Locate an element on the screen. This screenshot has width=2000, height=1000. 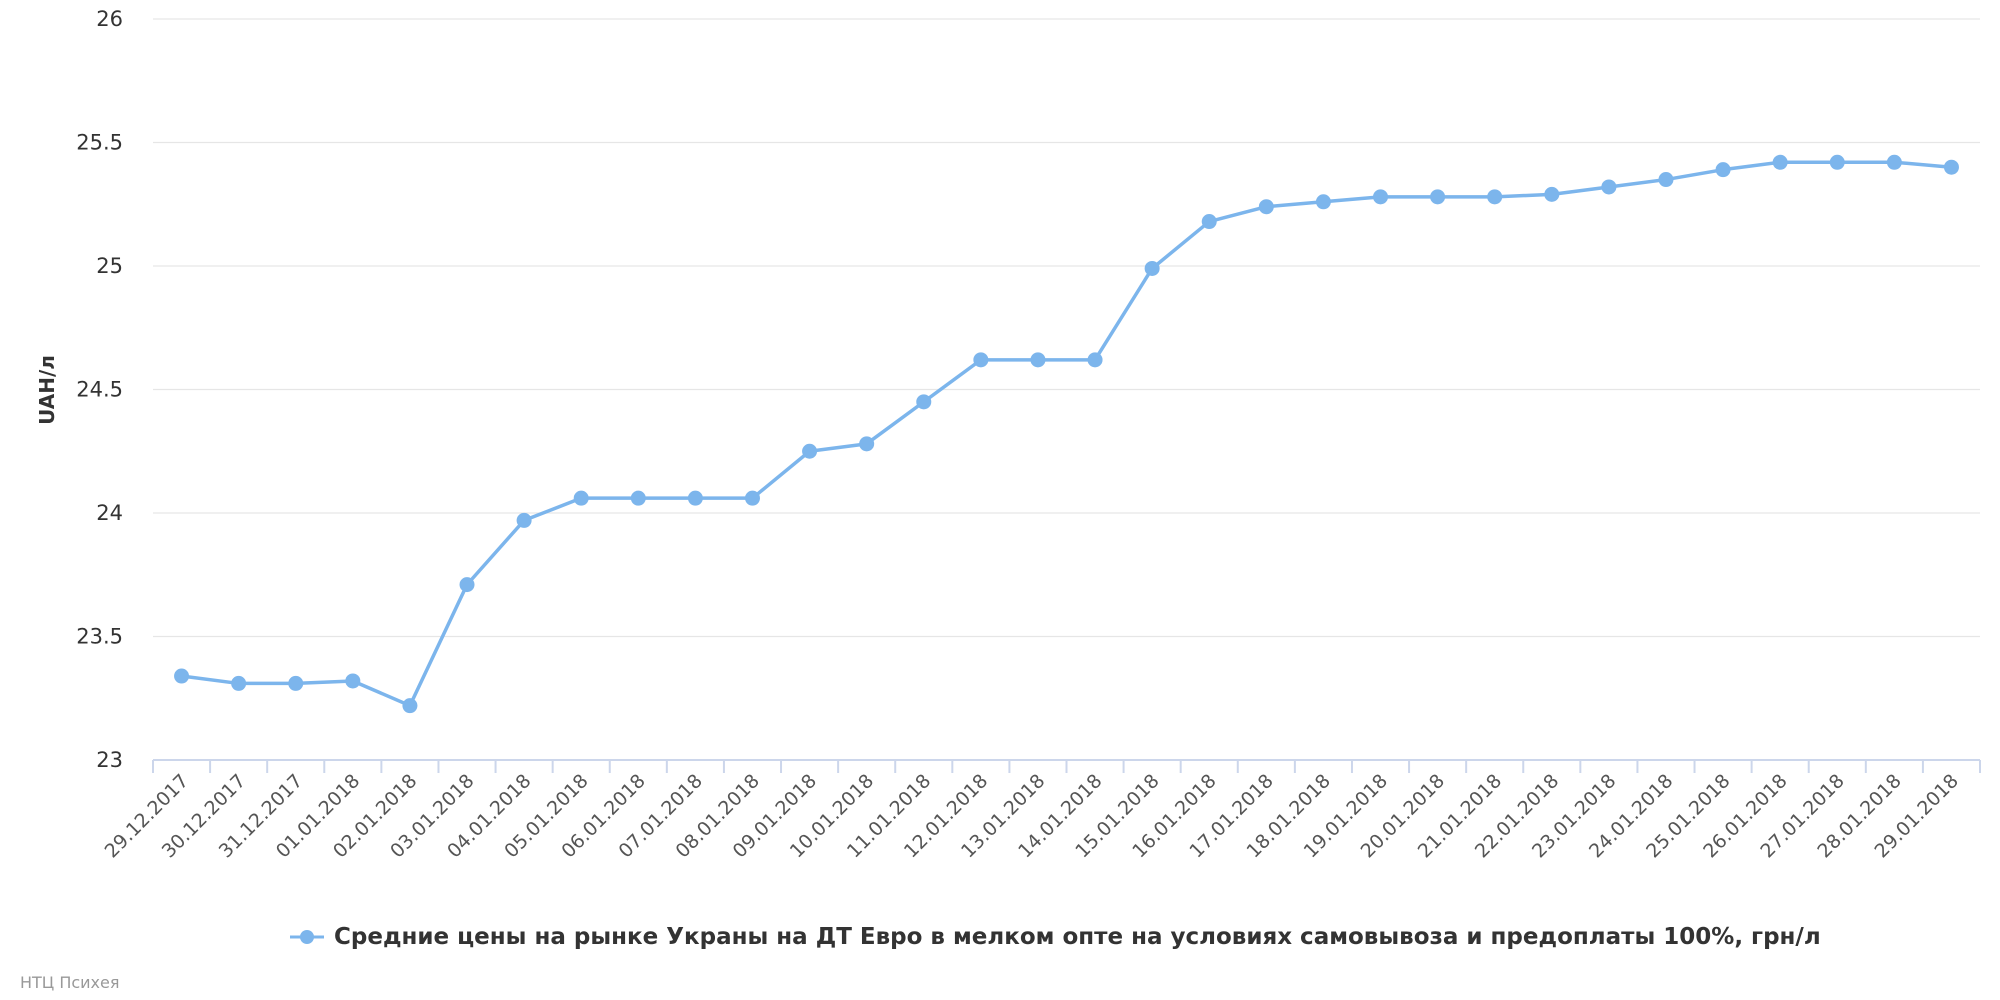
y-tick-label: 24.5 is located at coordinates (99, 390).